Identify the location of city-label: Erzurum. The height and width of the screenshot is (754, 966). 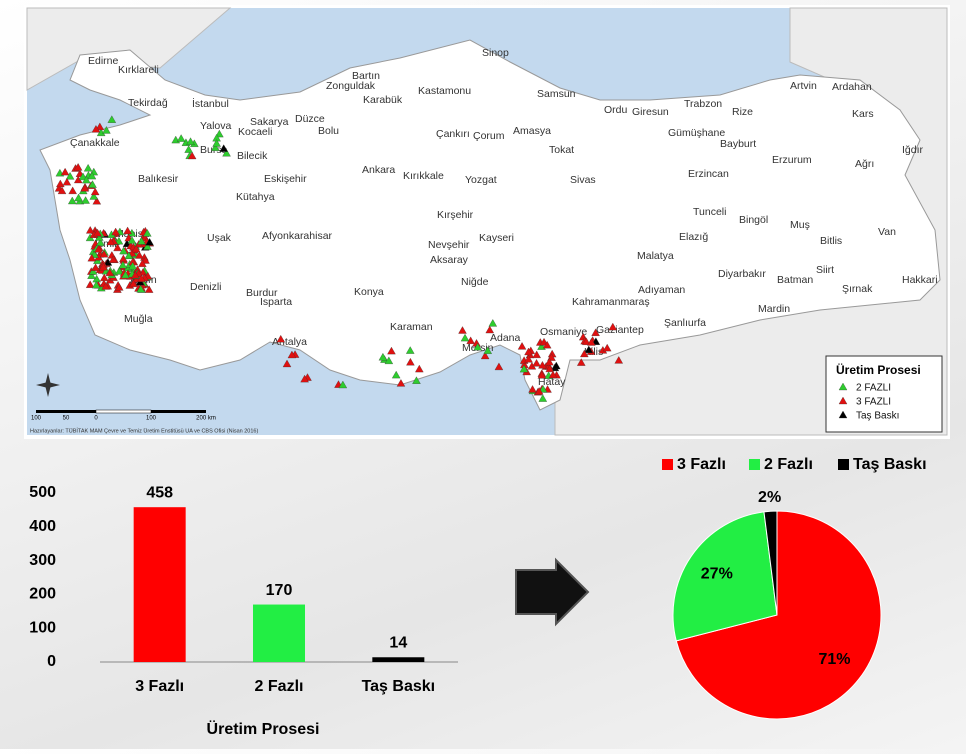
(792, 160).